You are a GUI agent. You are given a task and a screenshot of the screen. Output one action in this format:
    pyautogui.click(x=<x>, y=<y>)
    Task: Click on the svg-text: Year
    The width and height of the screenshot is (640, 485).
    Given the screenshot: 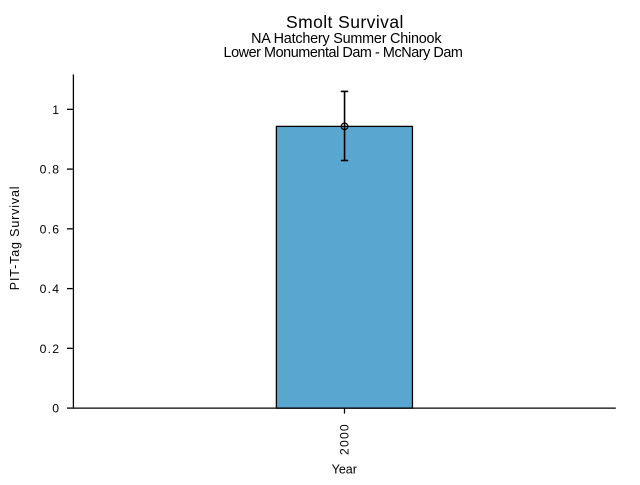 What is the action you would take?
    pyautogui.click(x=344, y=470)
    